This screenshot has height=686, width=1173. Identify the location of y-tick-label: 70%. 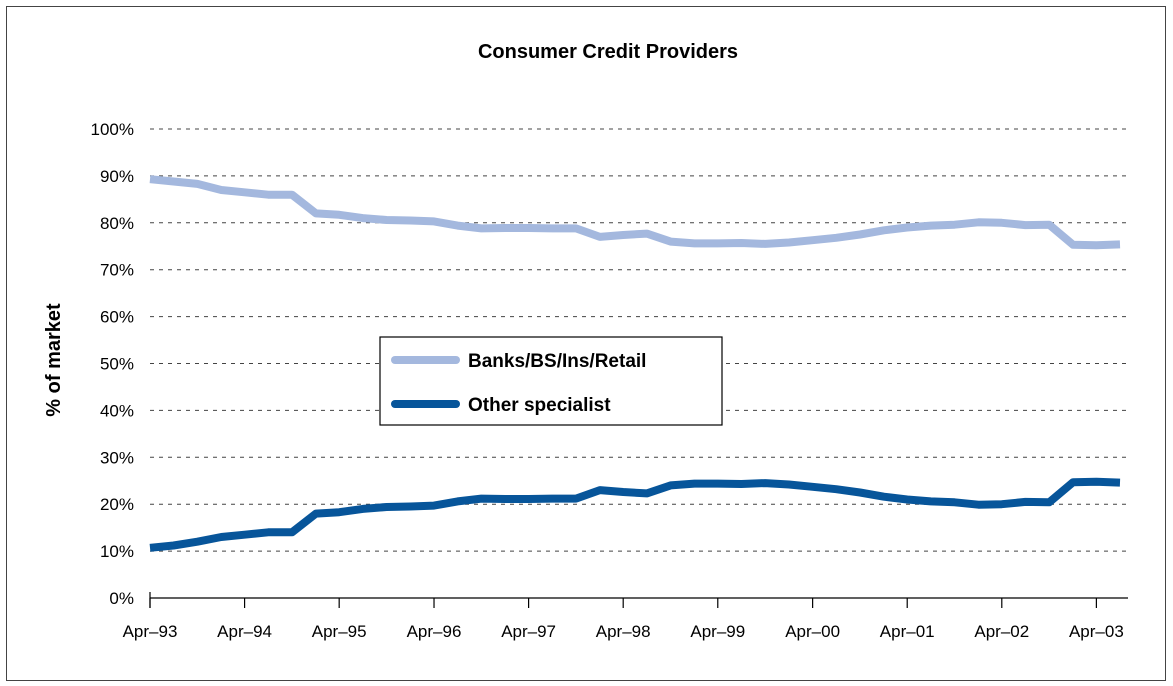
(117, 270).